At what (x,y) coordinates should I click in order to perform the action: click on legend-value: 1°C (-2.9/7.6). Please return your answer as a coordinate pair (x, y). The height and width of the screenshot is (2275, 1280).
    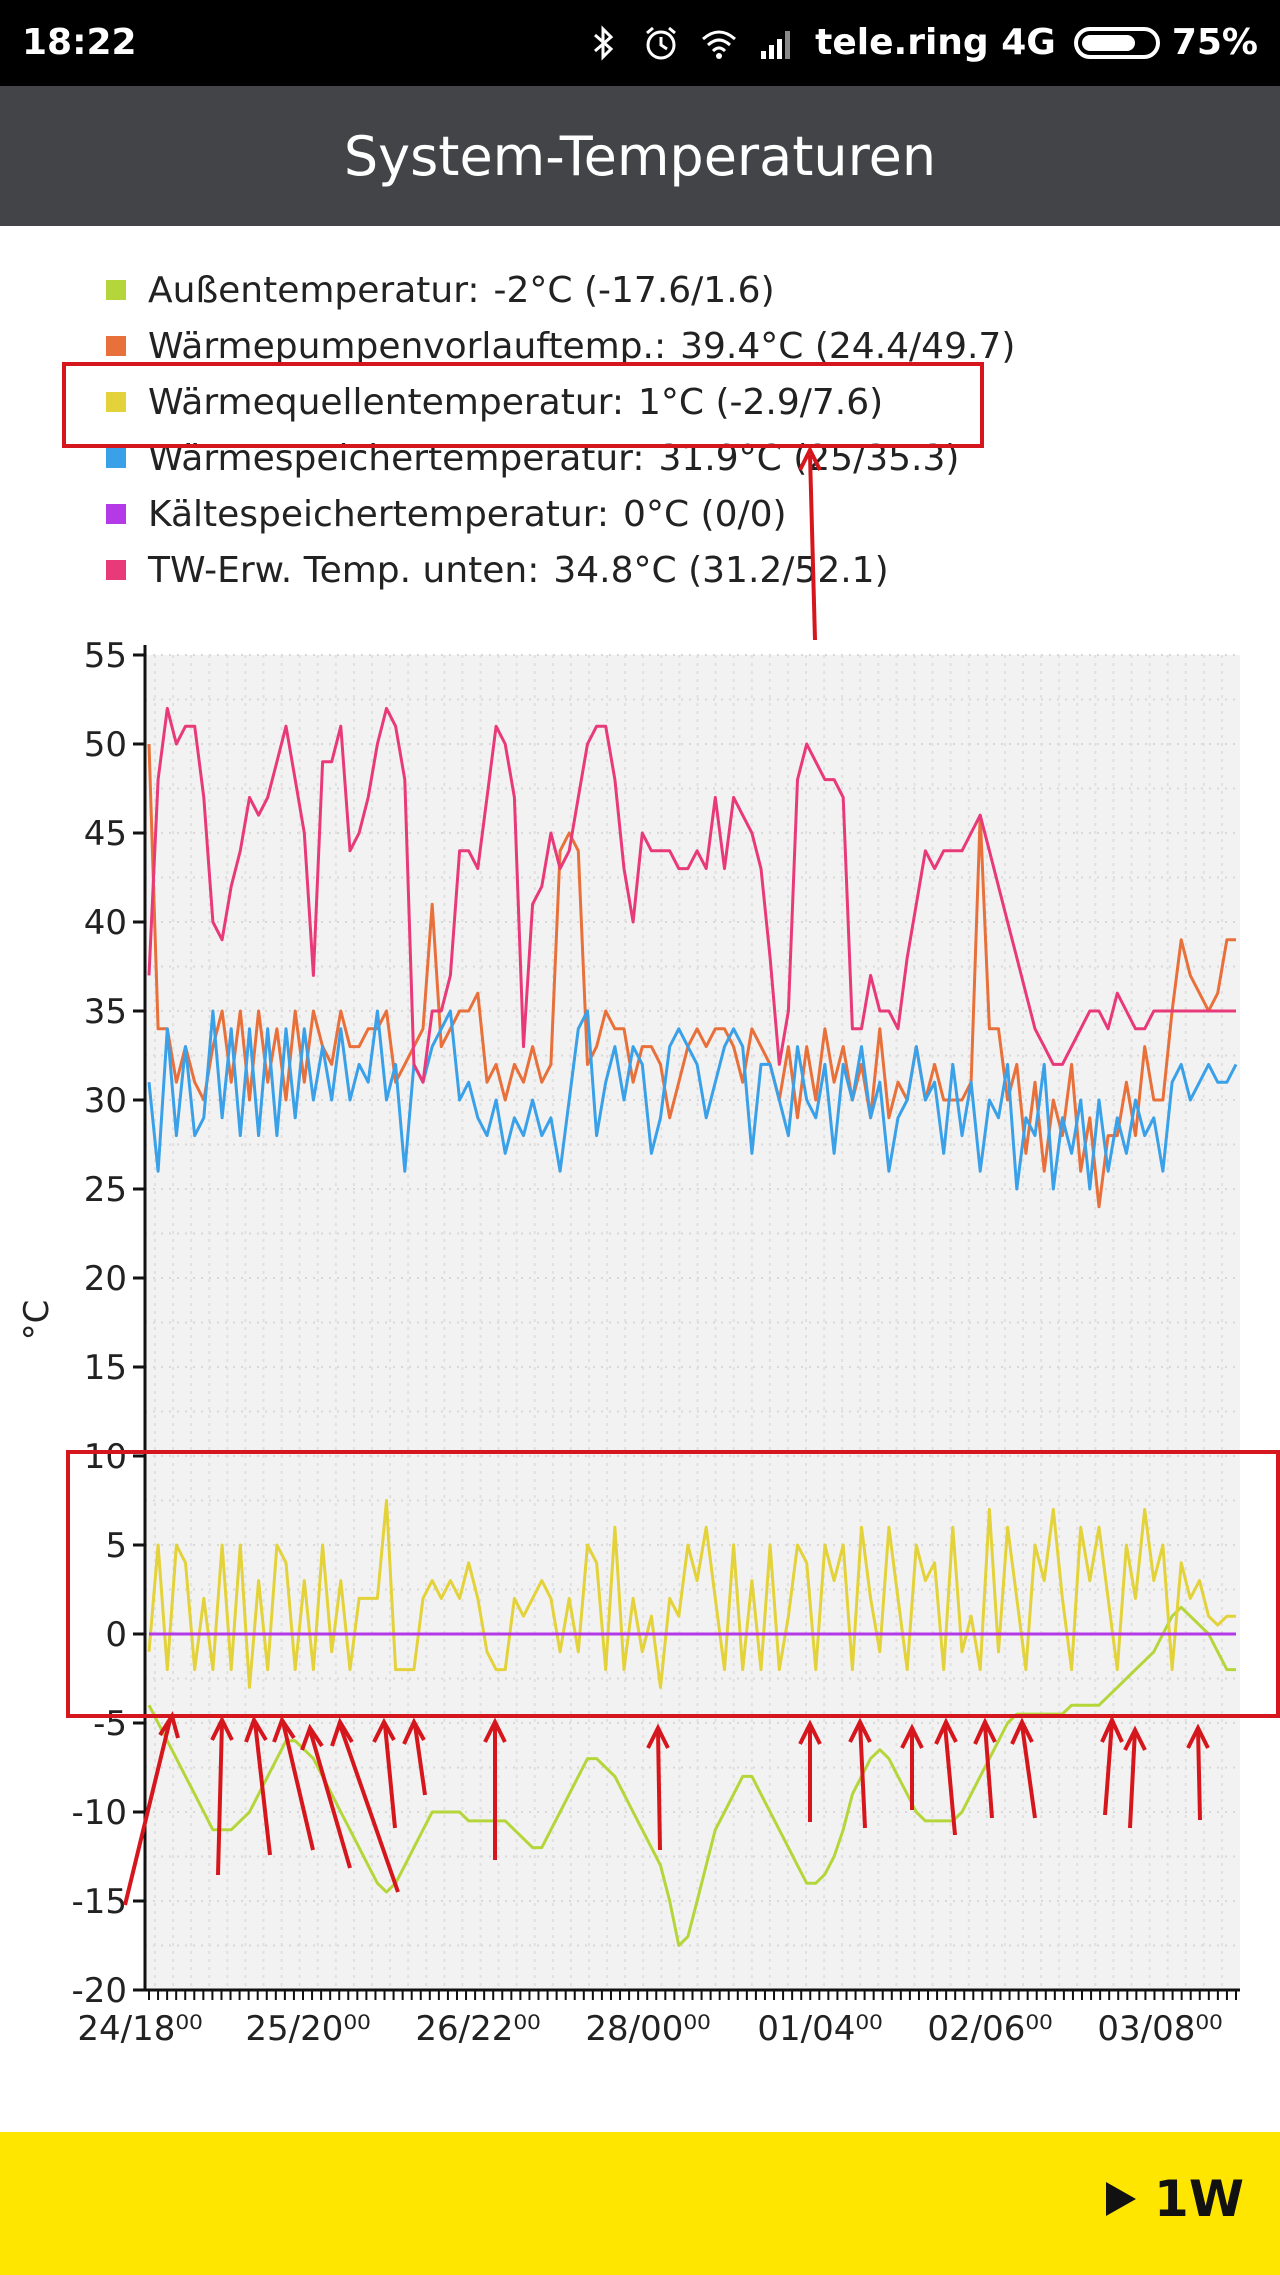
    Looking at the image, I should click on (760, 402).